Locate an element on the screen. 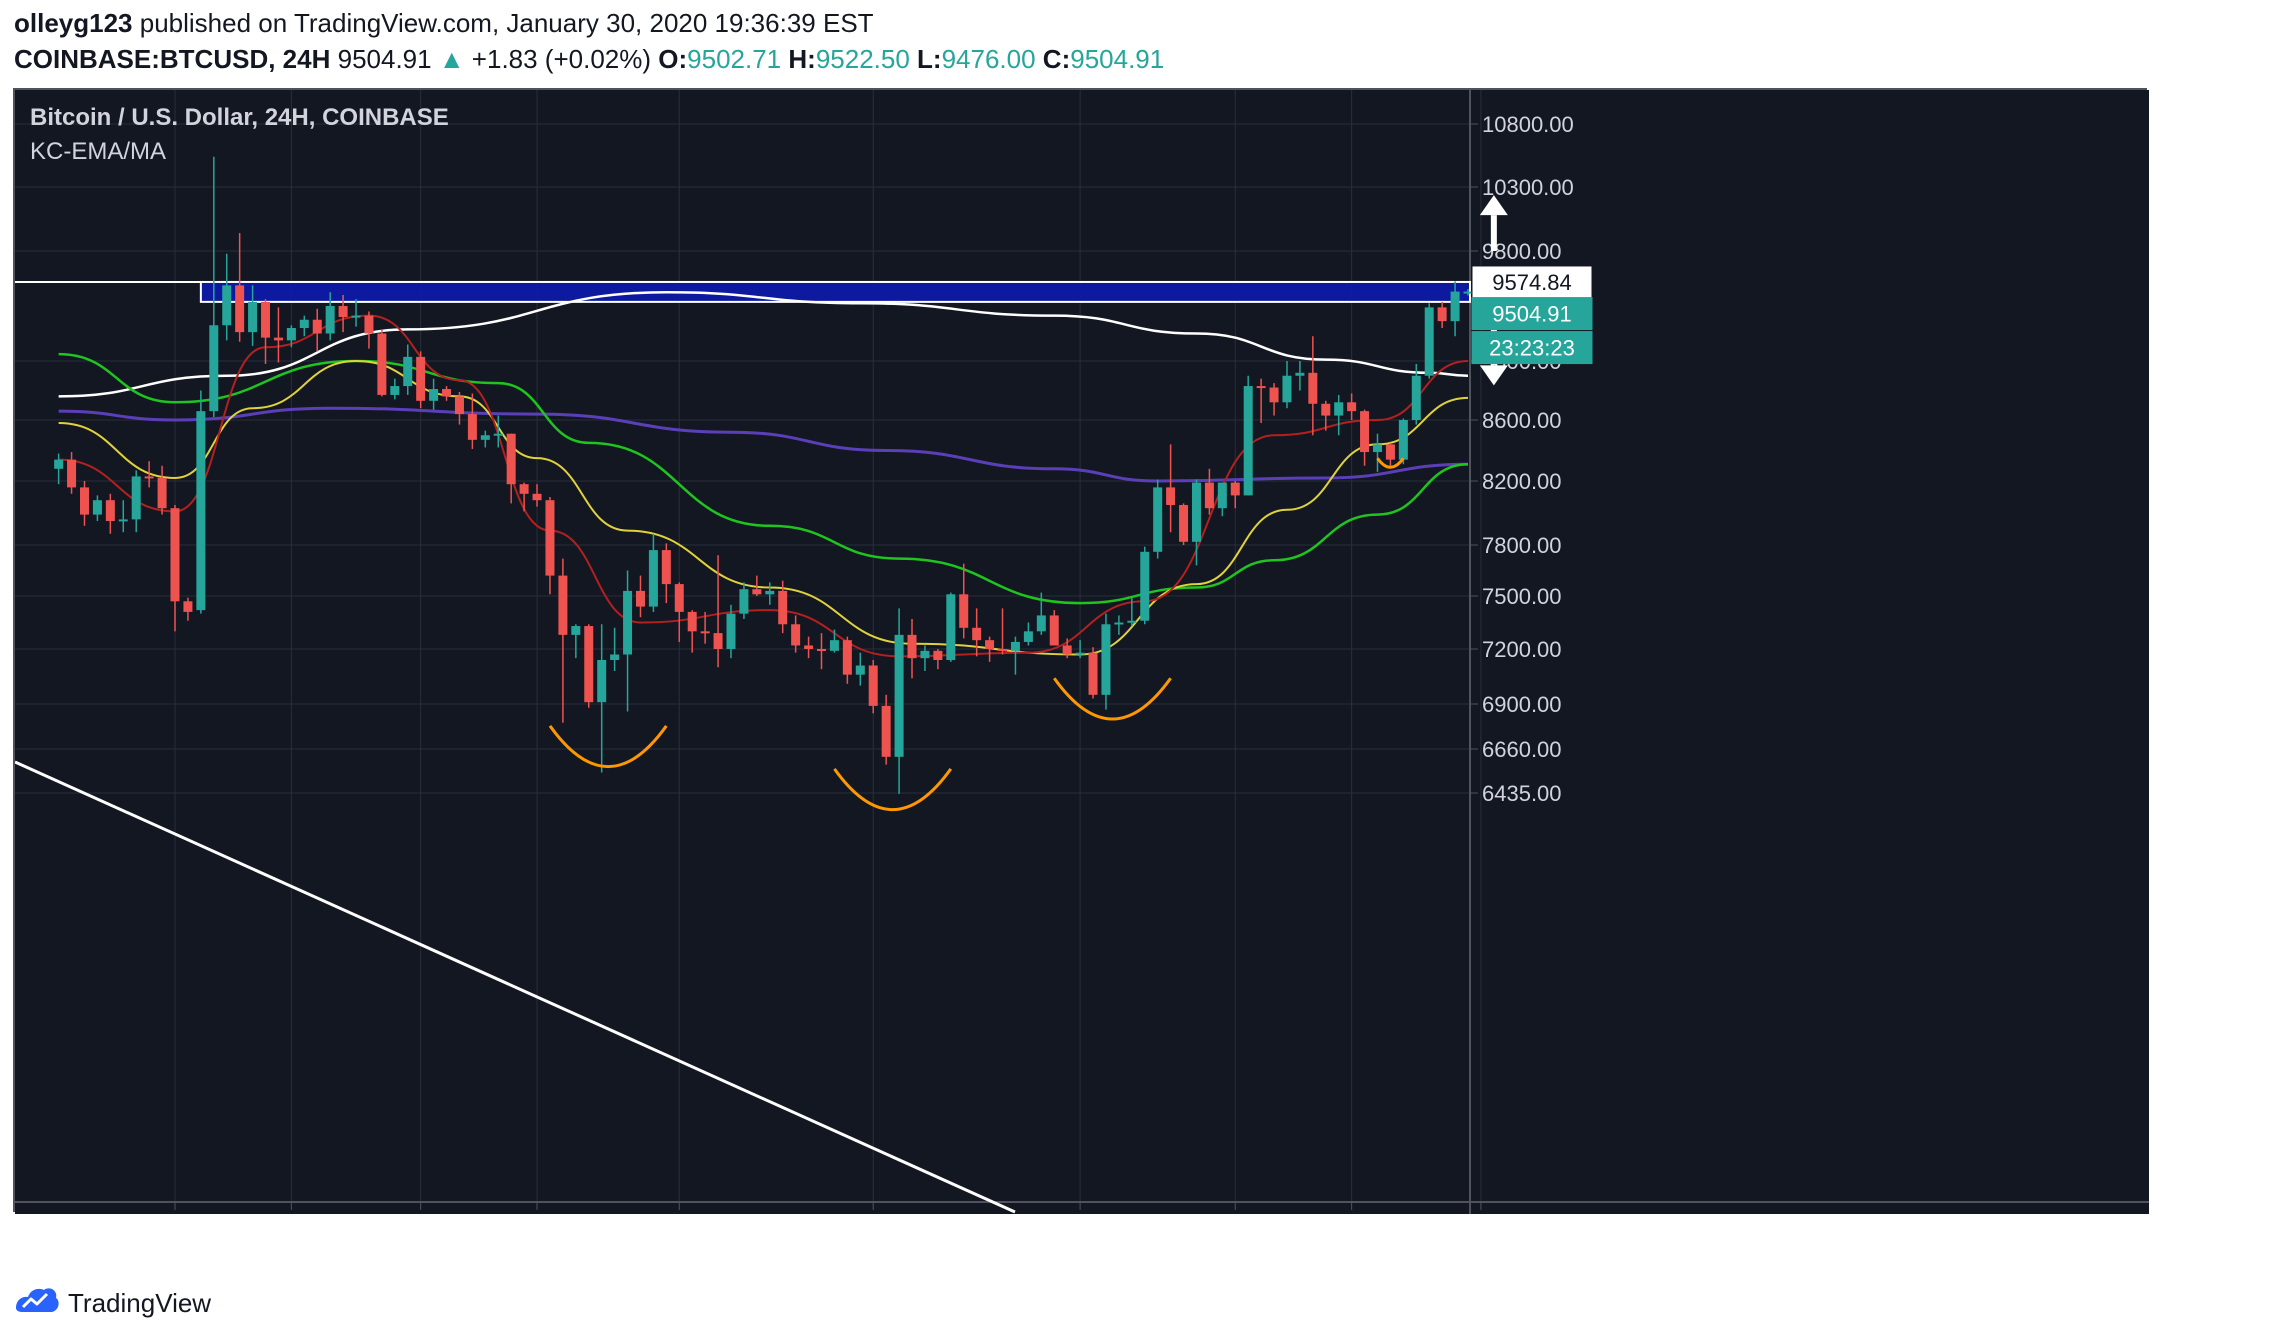 This screenshot has height=1340, width=2294. last-price: 9504.91 is located at coordinates (384, 59).